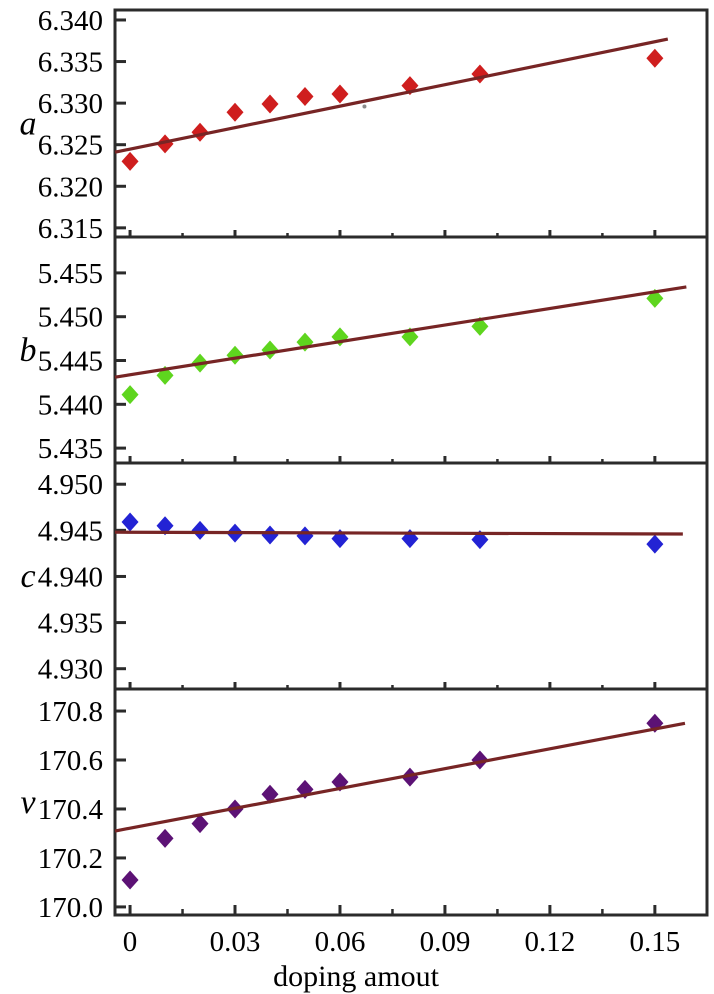  I want to click on y-tick-label: 5.450, so click(70, 318).